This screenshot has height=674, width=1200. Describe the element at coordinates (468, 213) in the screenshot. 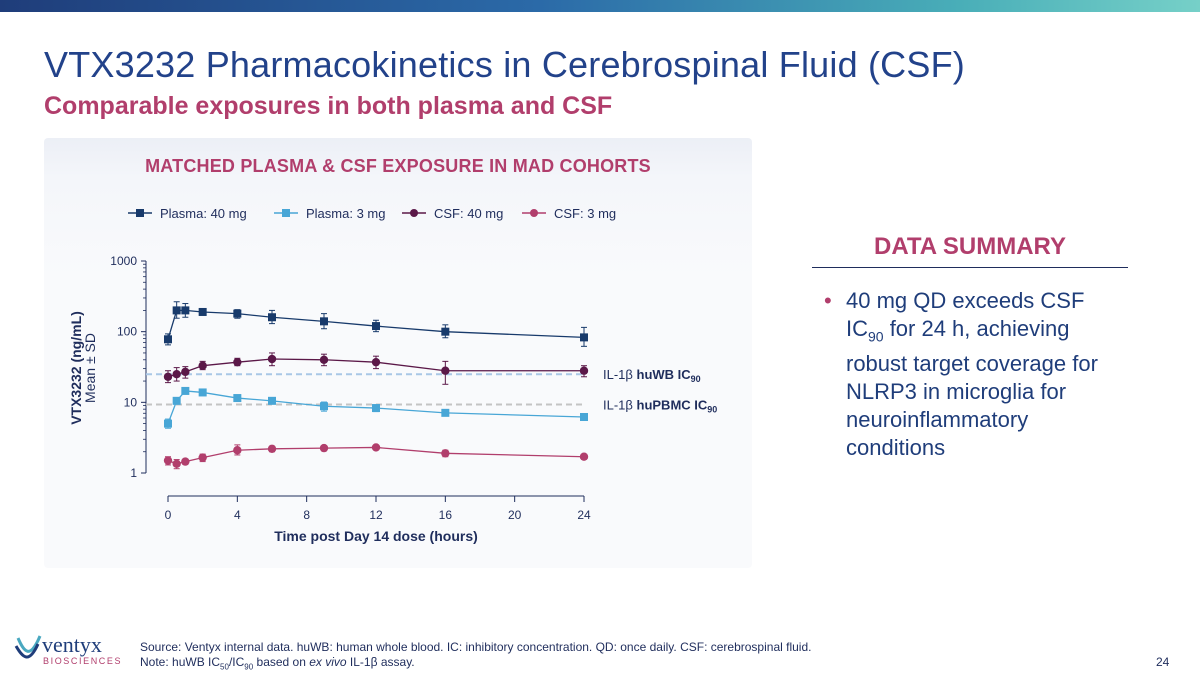

I see `legend-label: CSF: 40 mg` at that location.